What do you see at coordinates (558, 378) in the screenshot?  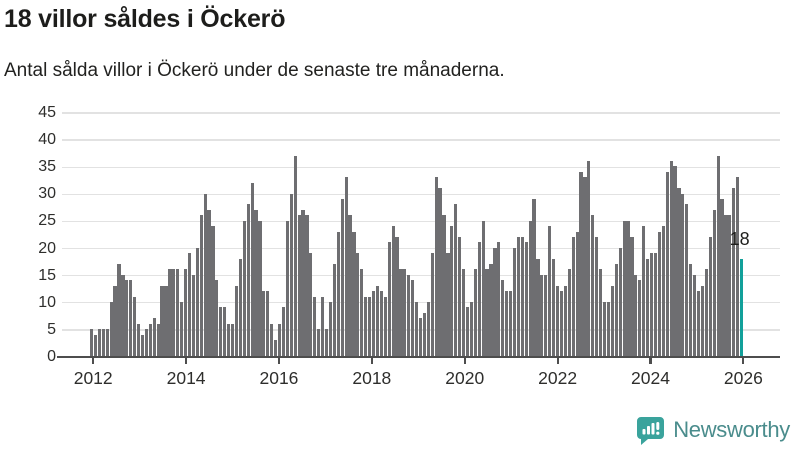 I see `x-tick-label: 2022` at bounding box center [558, 378].